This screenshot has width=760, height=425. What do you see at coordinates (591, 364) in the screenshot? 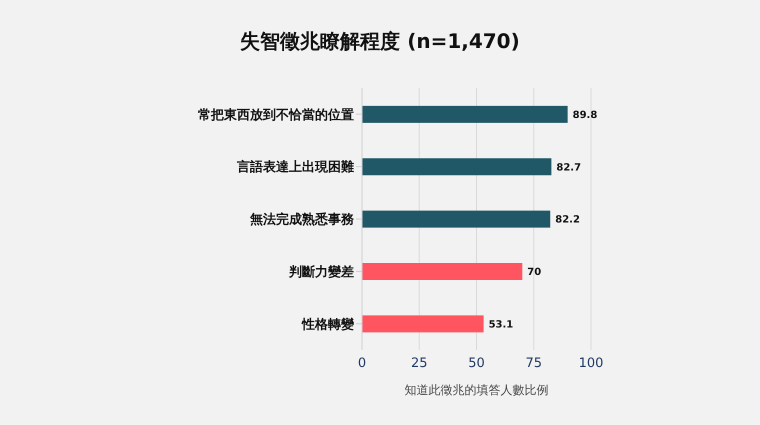
I see `x-tick-label: 100` at bounding box center [591, 364].